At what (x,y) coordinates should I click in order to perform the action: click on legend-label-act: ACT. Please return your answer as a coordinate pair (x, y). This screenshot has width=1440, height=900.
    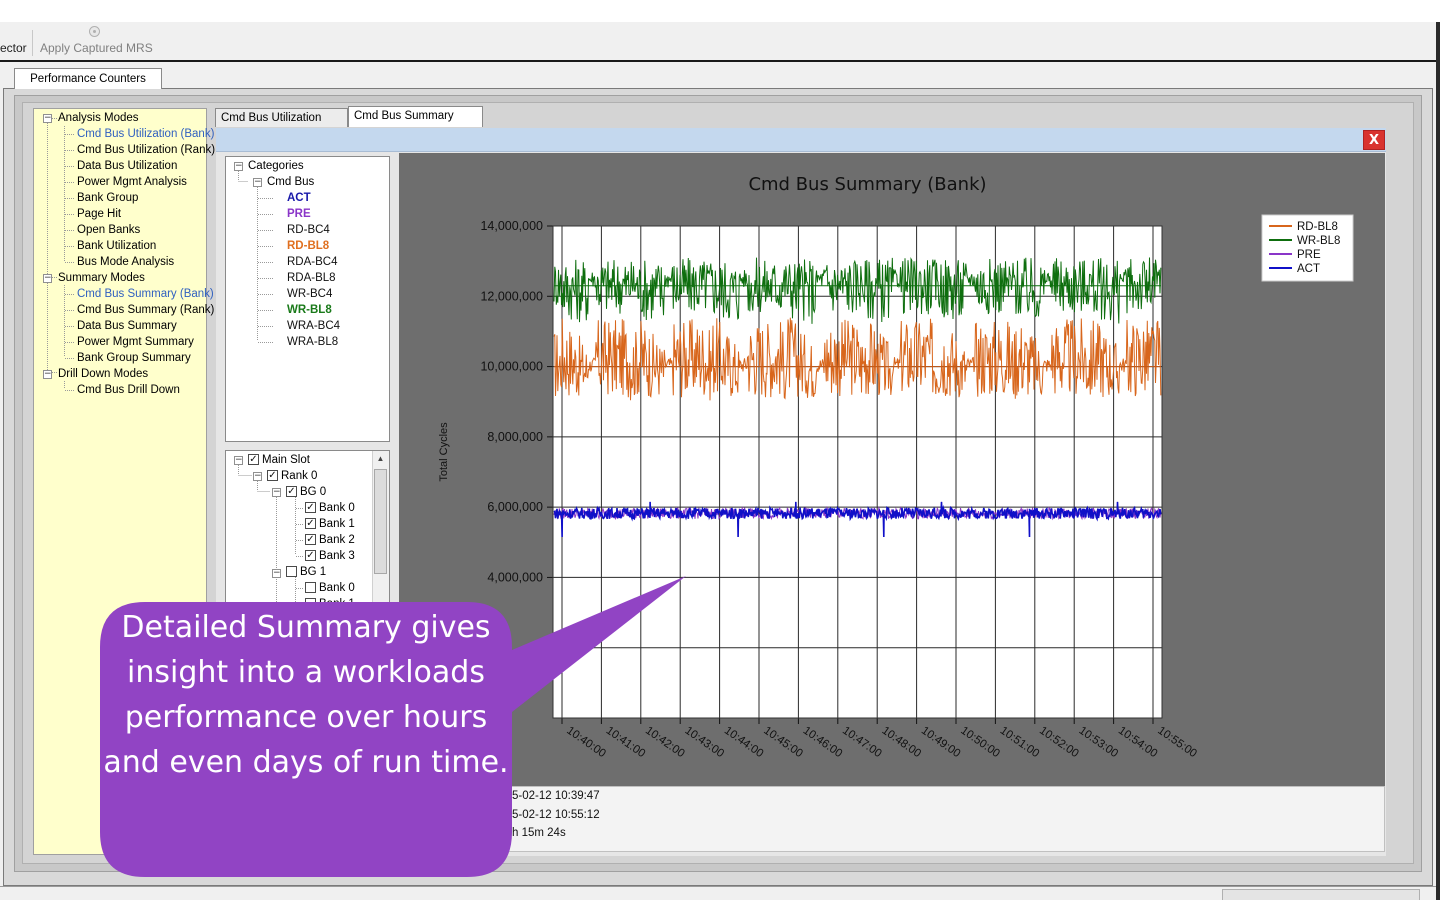
    Looking at the image, I should click on (1308, 269).